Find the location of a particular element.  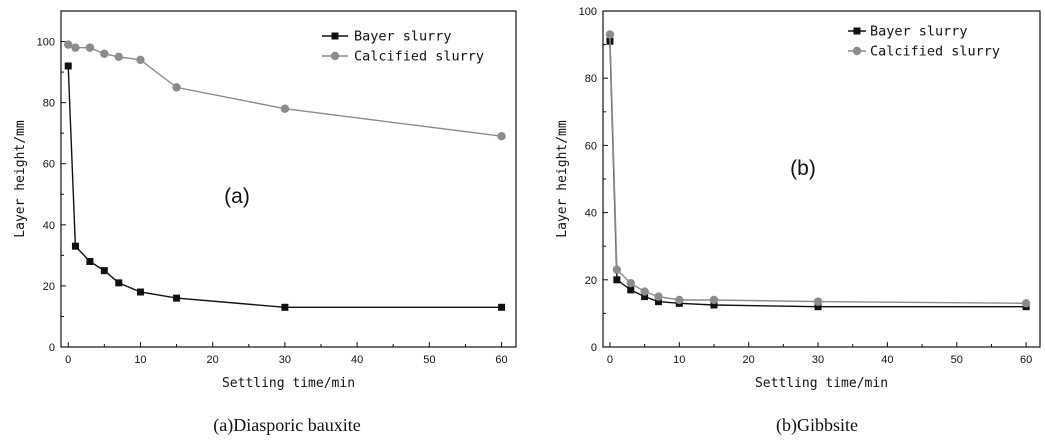

figure-caption: (a)Diasporic bauxite is located at coordinates (286, 425).